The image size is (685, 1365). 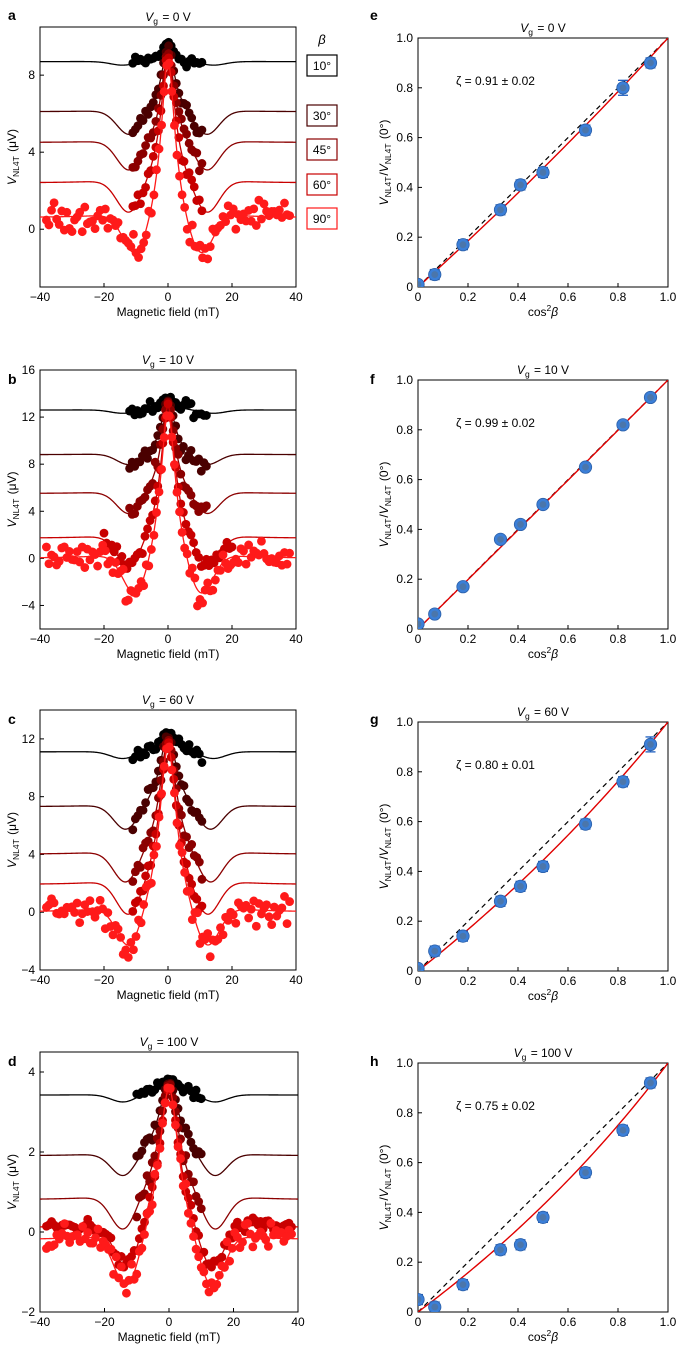 I want to click on x-tick-label: 40, so click(x=296, y=297).